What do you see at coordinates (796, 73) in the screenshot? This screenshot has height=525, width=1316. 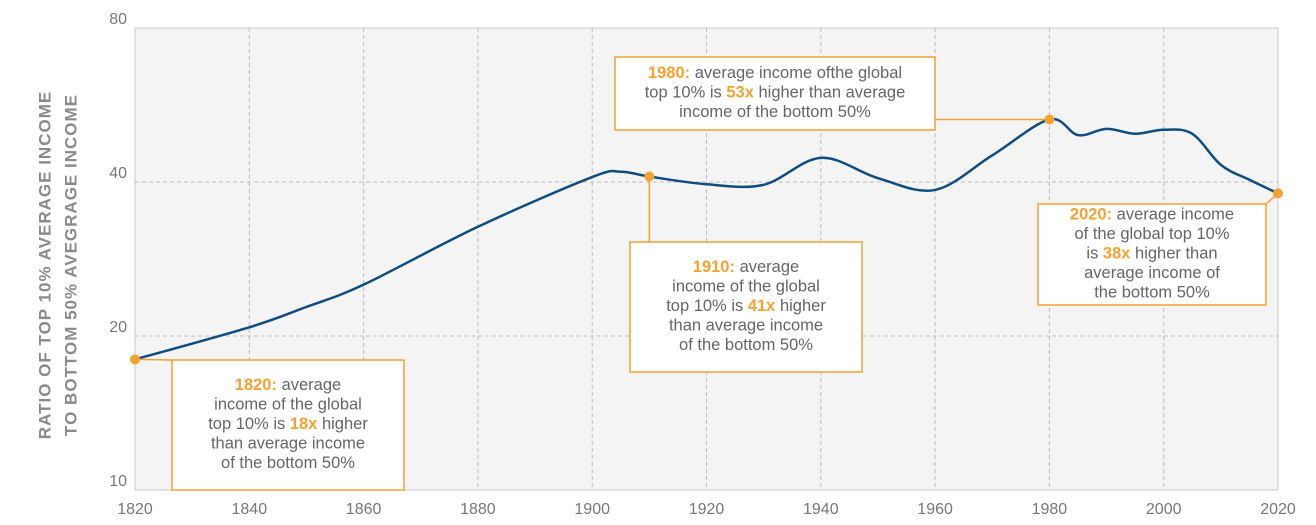 I see `annotation-segment: average income ofthe global` at bounding box center [796, 73].